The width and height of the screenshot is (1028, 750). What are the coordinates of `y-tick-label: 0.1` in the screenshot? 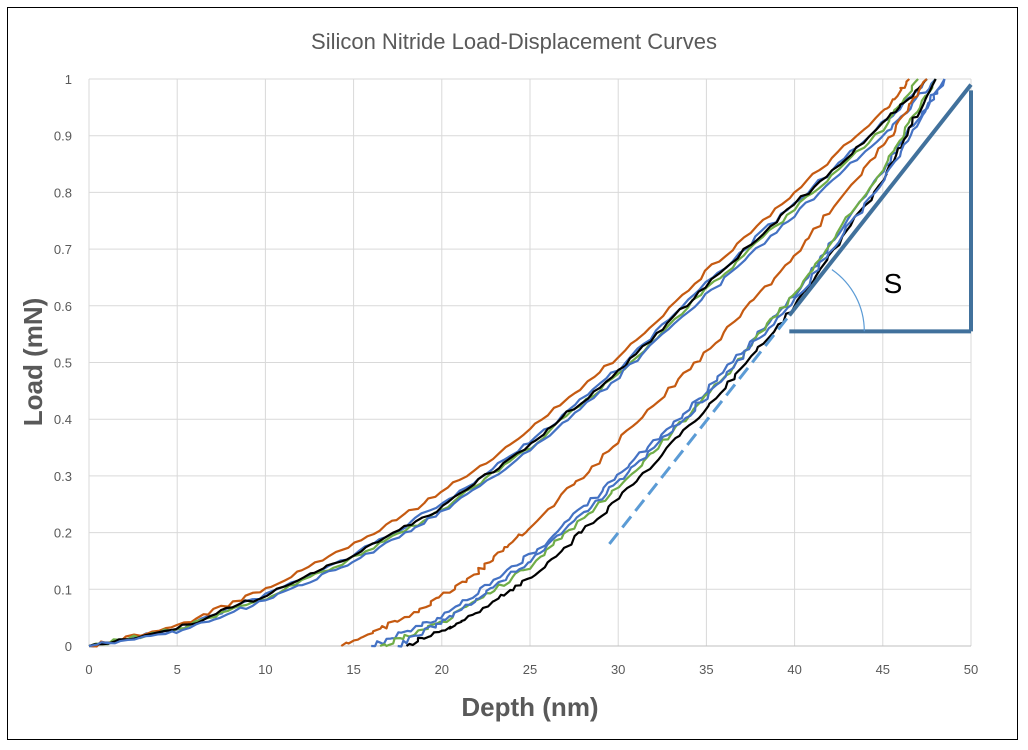 It's located at (63, 589).